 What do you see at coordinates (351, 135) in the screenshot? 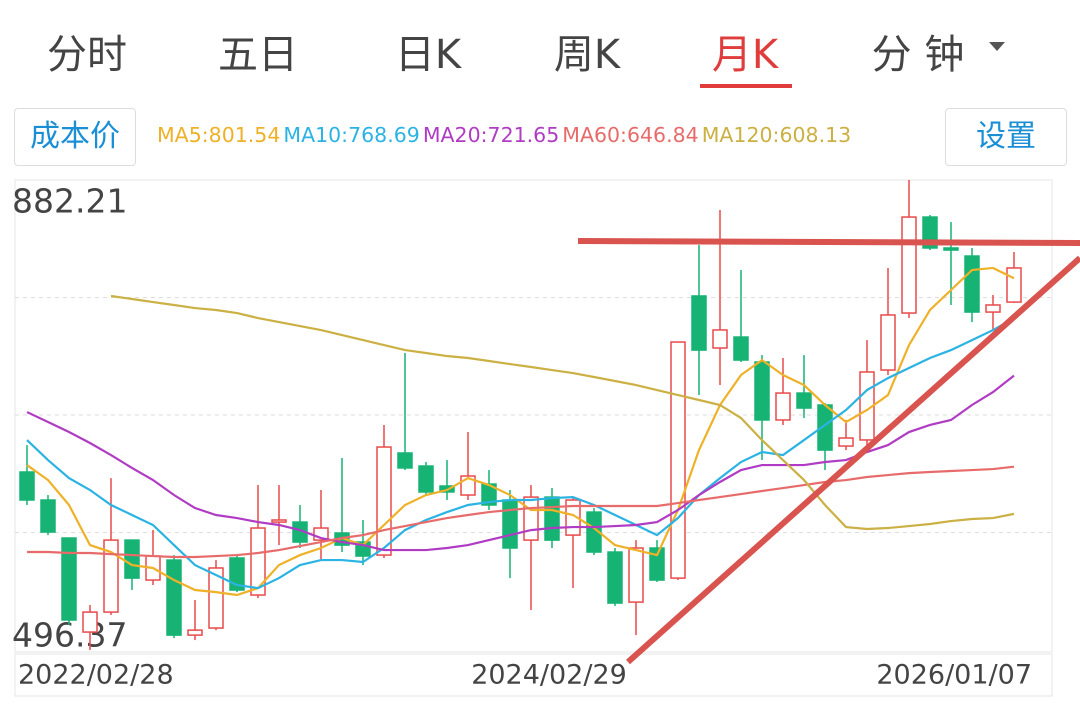
I see `legend-entry: MA10:768.69` at bounding box center [351, 135].